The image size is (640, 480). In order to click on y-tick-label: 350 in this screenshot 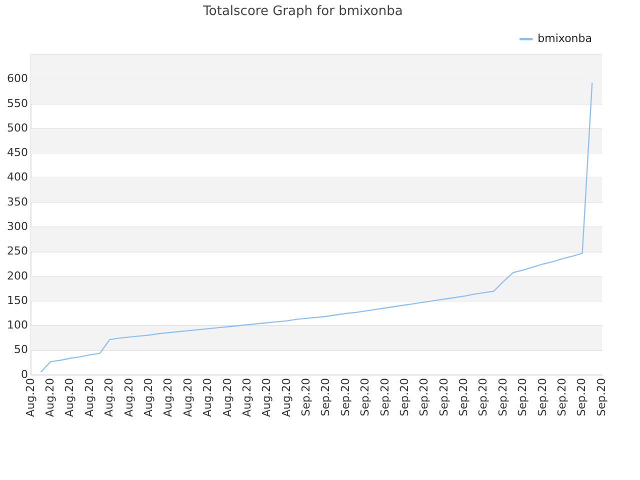, I will do `click(17, 201)`.